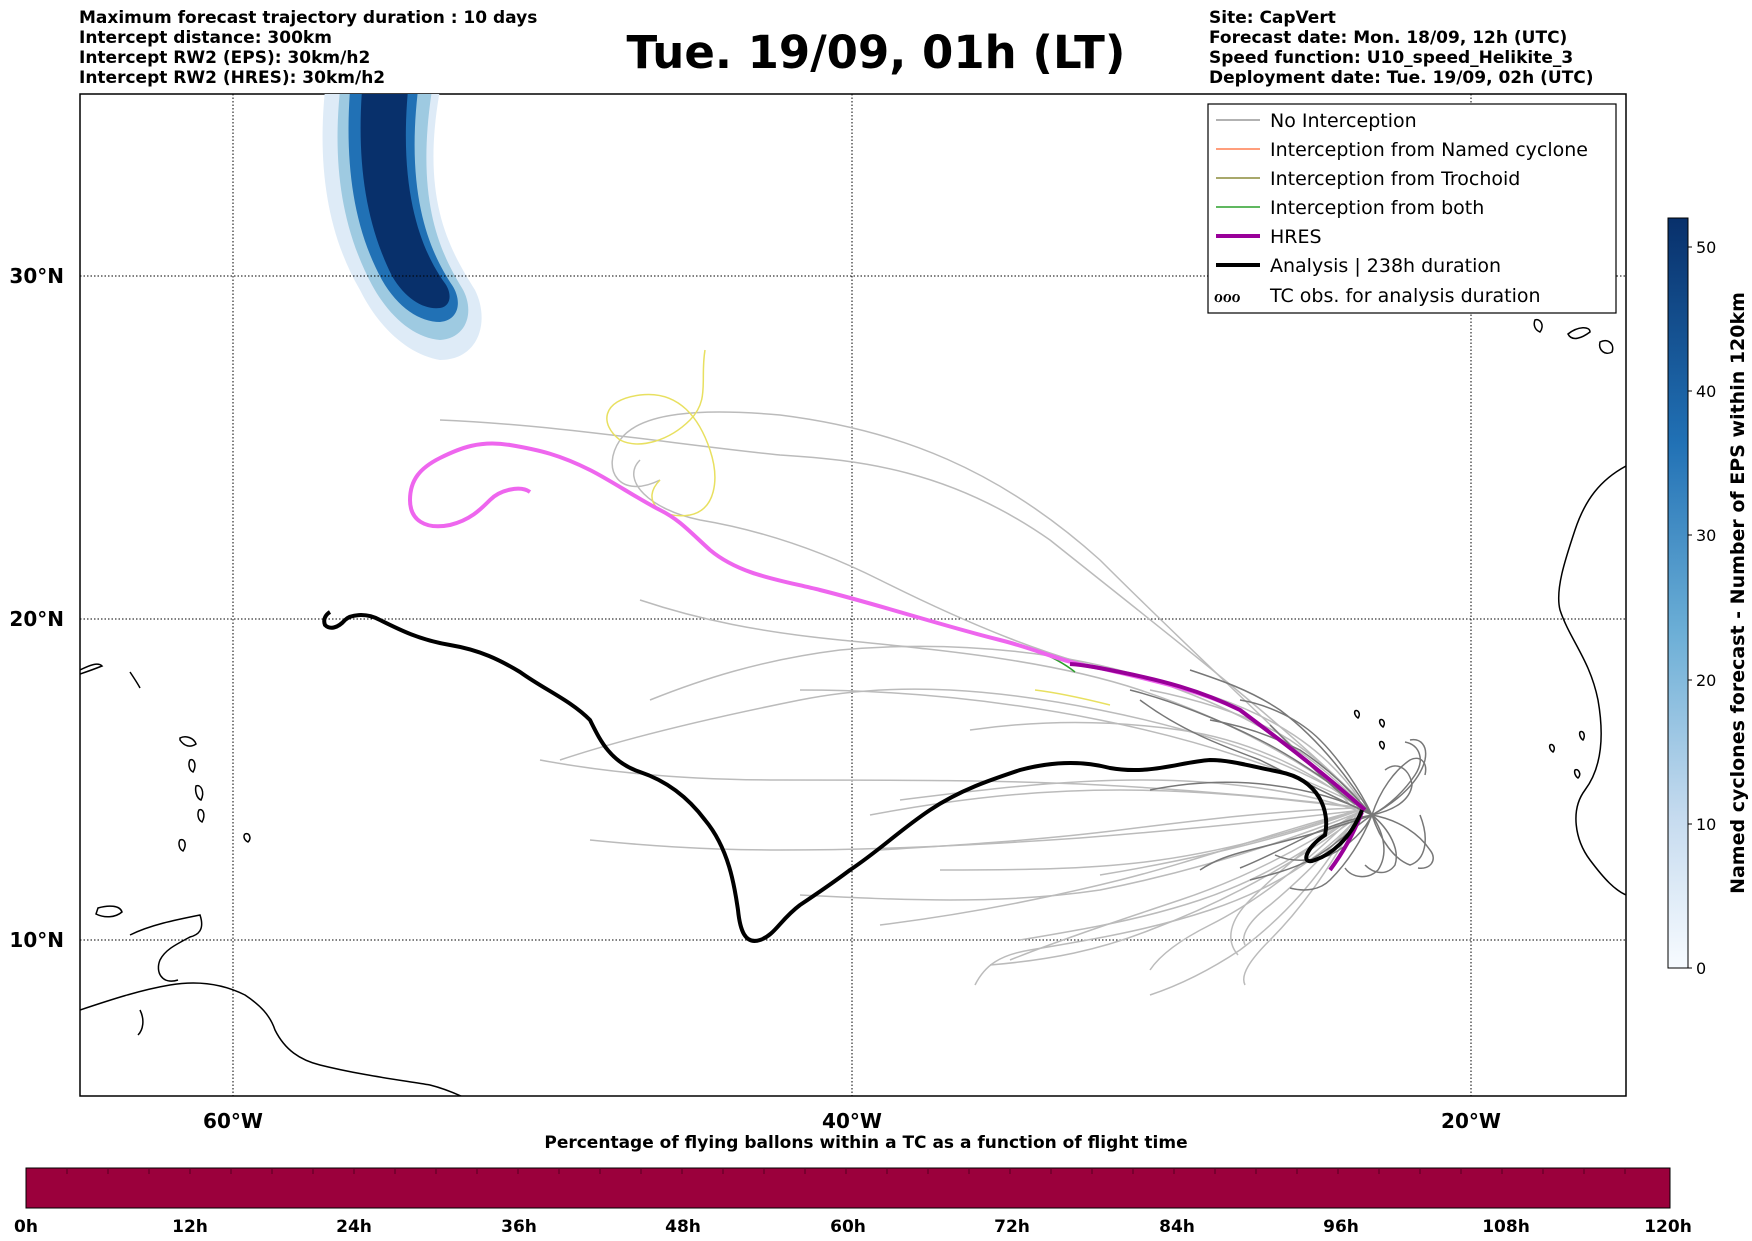  I want to click on rcb-tick-40: 40, so click(1706, 391).